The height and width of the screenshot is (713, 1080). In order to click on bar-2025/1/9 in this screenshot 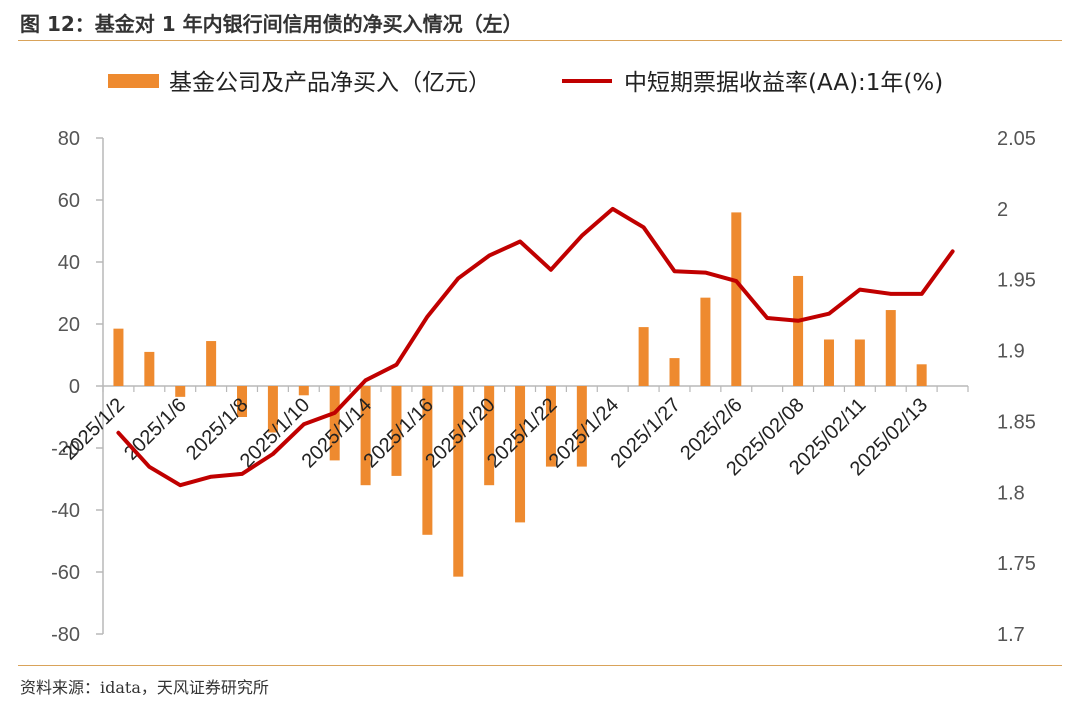, I will do `click(272, 409)`.